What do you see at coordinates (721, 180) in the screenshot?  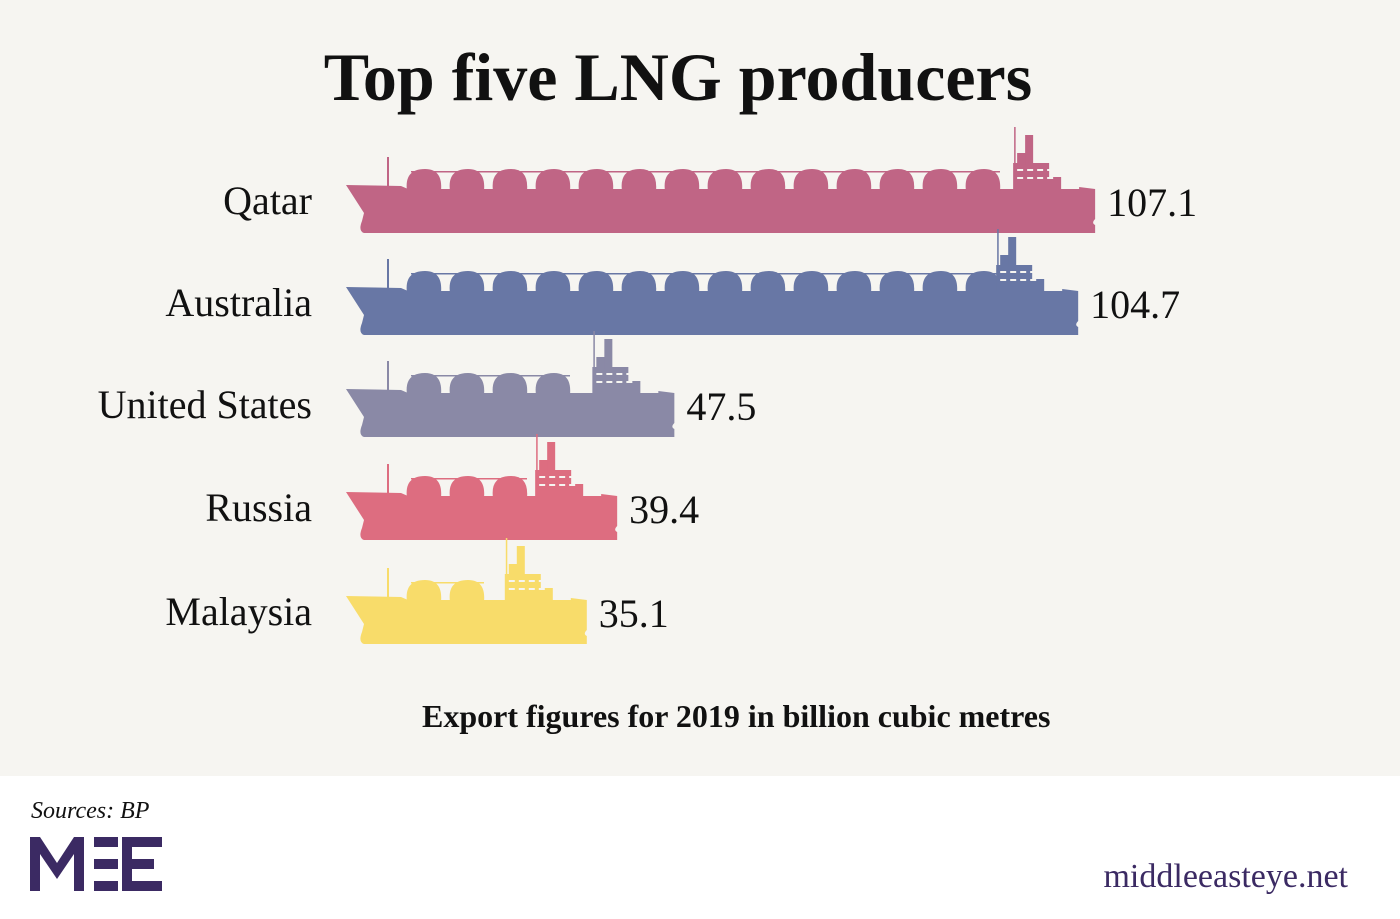 I see `ship-bar-qatar` at bounding box center [721, 180].